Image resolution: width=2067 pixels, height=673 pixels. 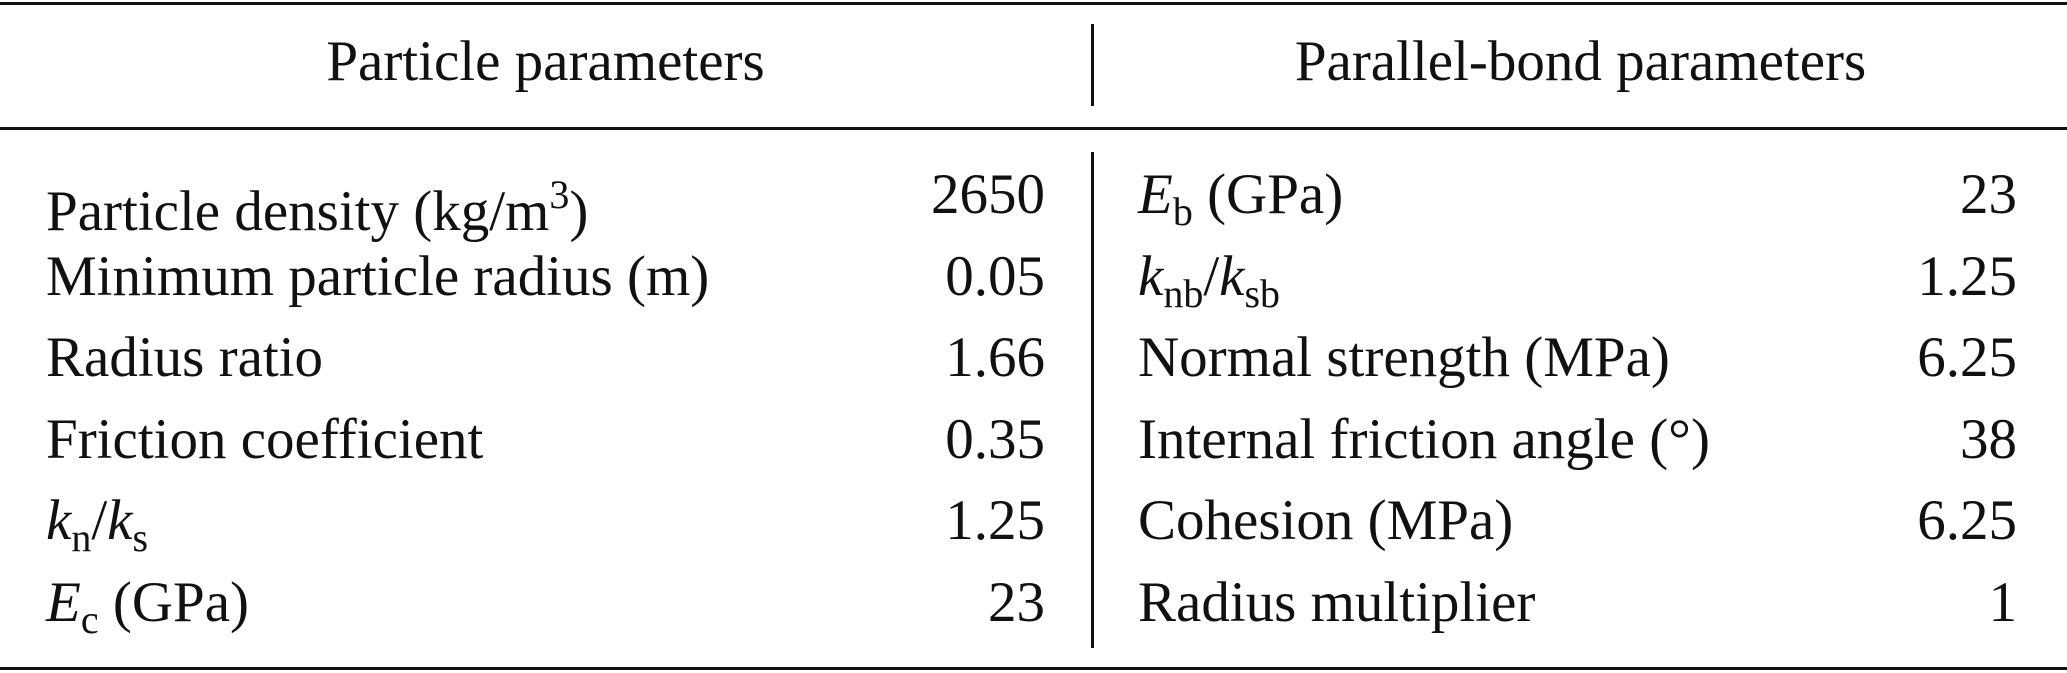 I want to click on label-cell: Minimum particle radius (m), so click(x=377, y=277).